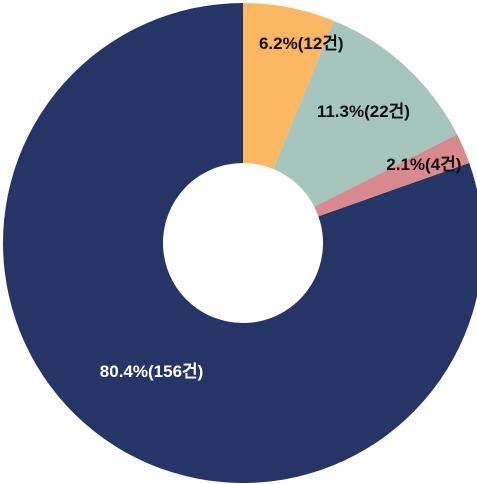 The width and height of the screenshot is (477, 484). What do you see at coordinates (301, 43) in the screenshot?
I see `slice-label-1: 6.2%(12건)` at bounding box center [301, 43].